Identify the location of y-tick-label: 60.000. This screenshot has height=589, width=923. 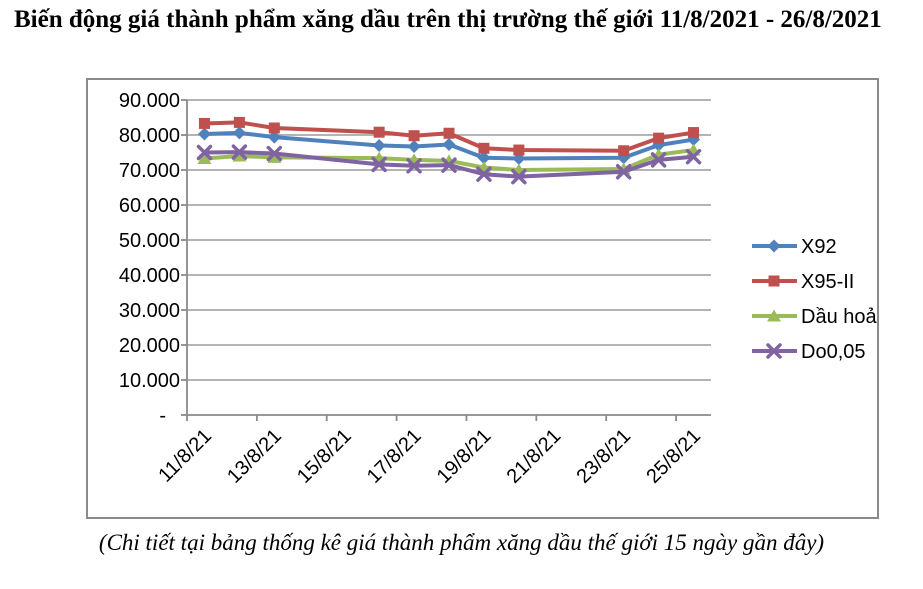
(149, 206).